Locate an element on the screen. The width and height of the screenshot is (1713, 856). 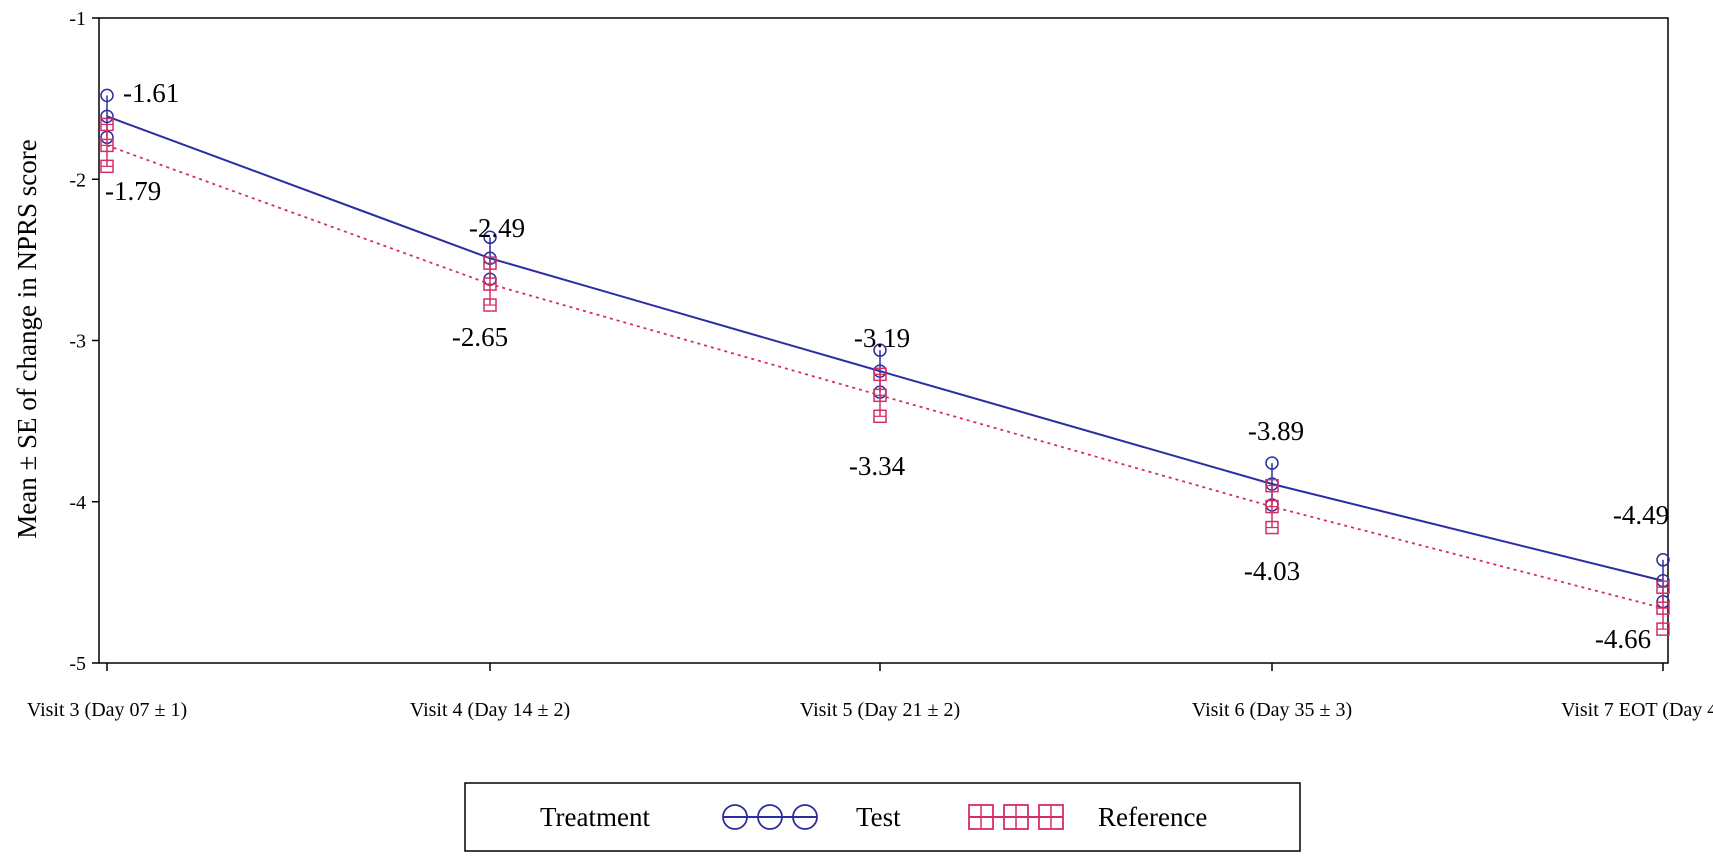
legend: Treatment Test Reference is located at coordinates (882, 817).